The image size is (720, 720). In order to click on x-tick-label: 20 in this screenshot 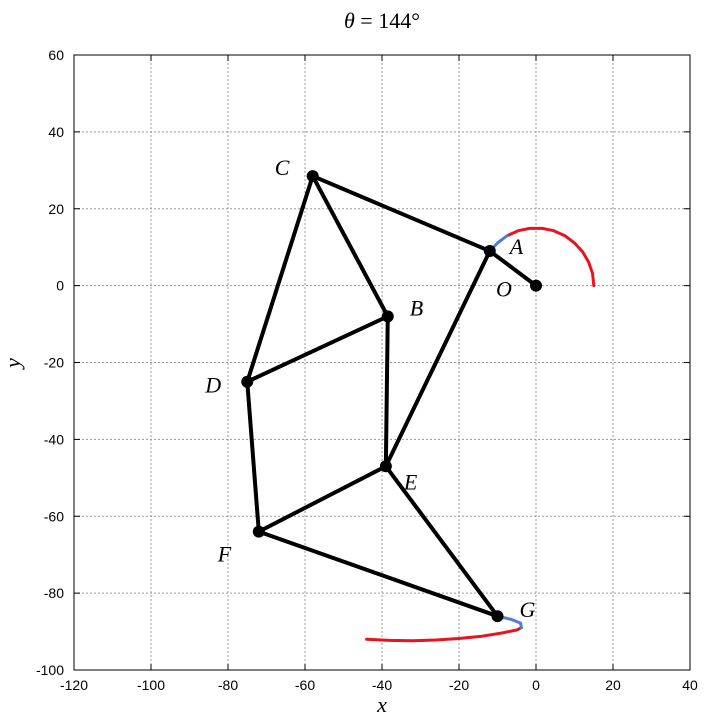, I will do `click(613, 685)`.